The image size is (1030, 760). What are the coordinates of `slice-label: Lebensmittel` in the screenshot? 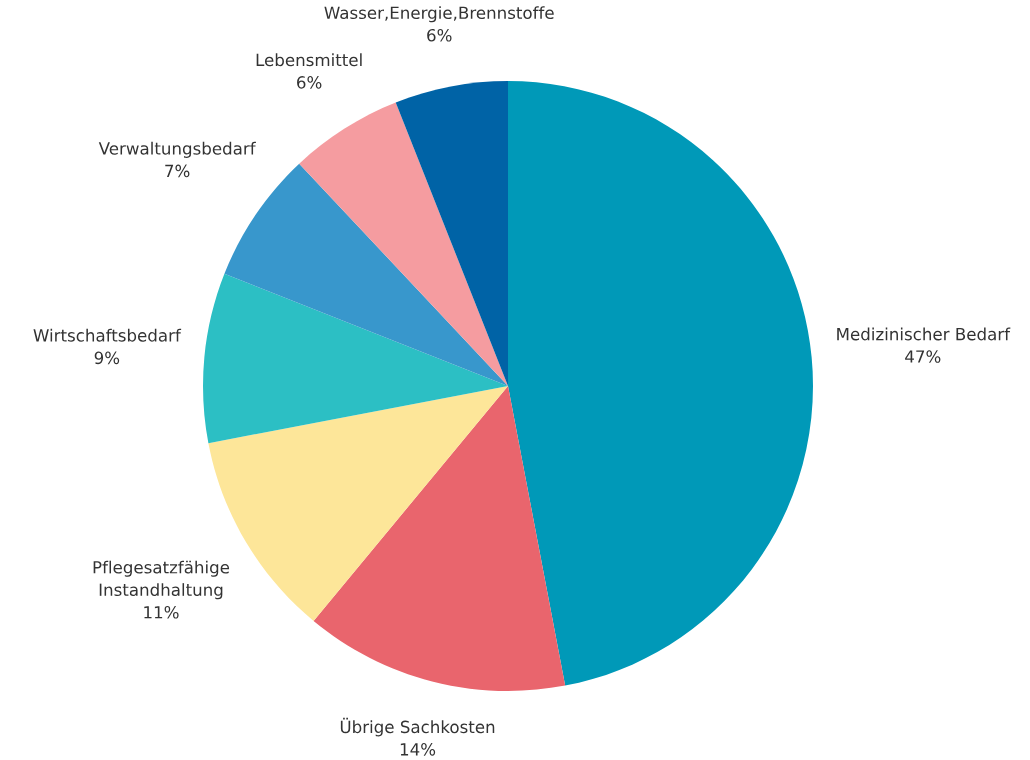 It's located at (309, 60).